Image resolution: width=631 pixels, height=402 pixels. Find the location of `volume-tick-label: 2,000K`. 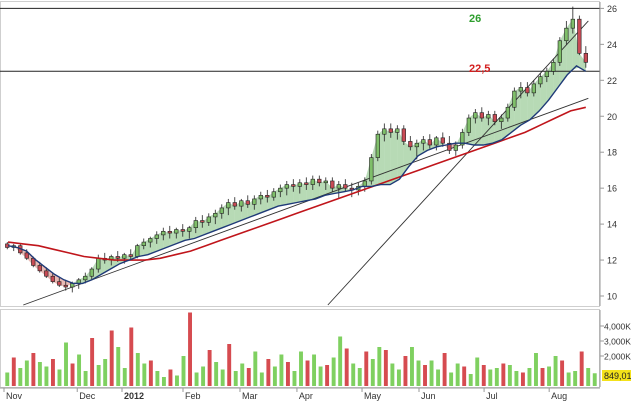

volume-tick-label: 2,000K is located at coordinates (617, 357).